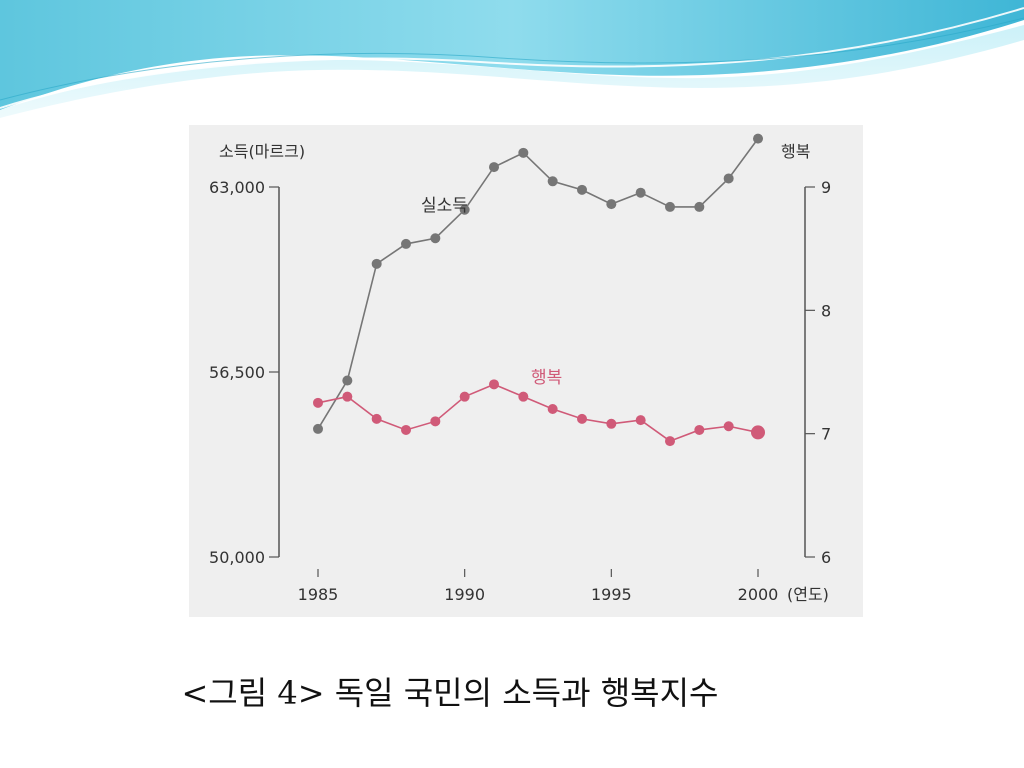 This screenshot has width=1024, height=768. I want to click on y-right-tick-label: 9, so click(826, 187).